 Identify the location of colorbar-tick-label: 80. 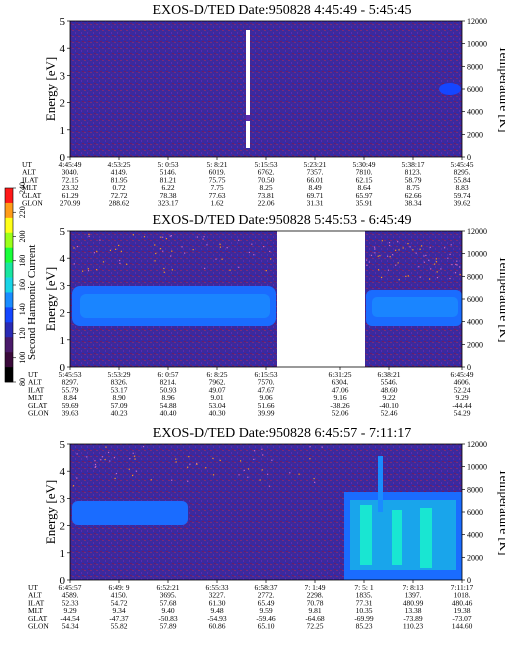
(22, 382).